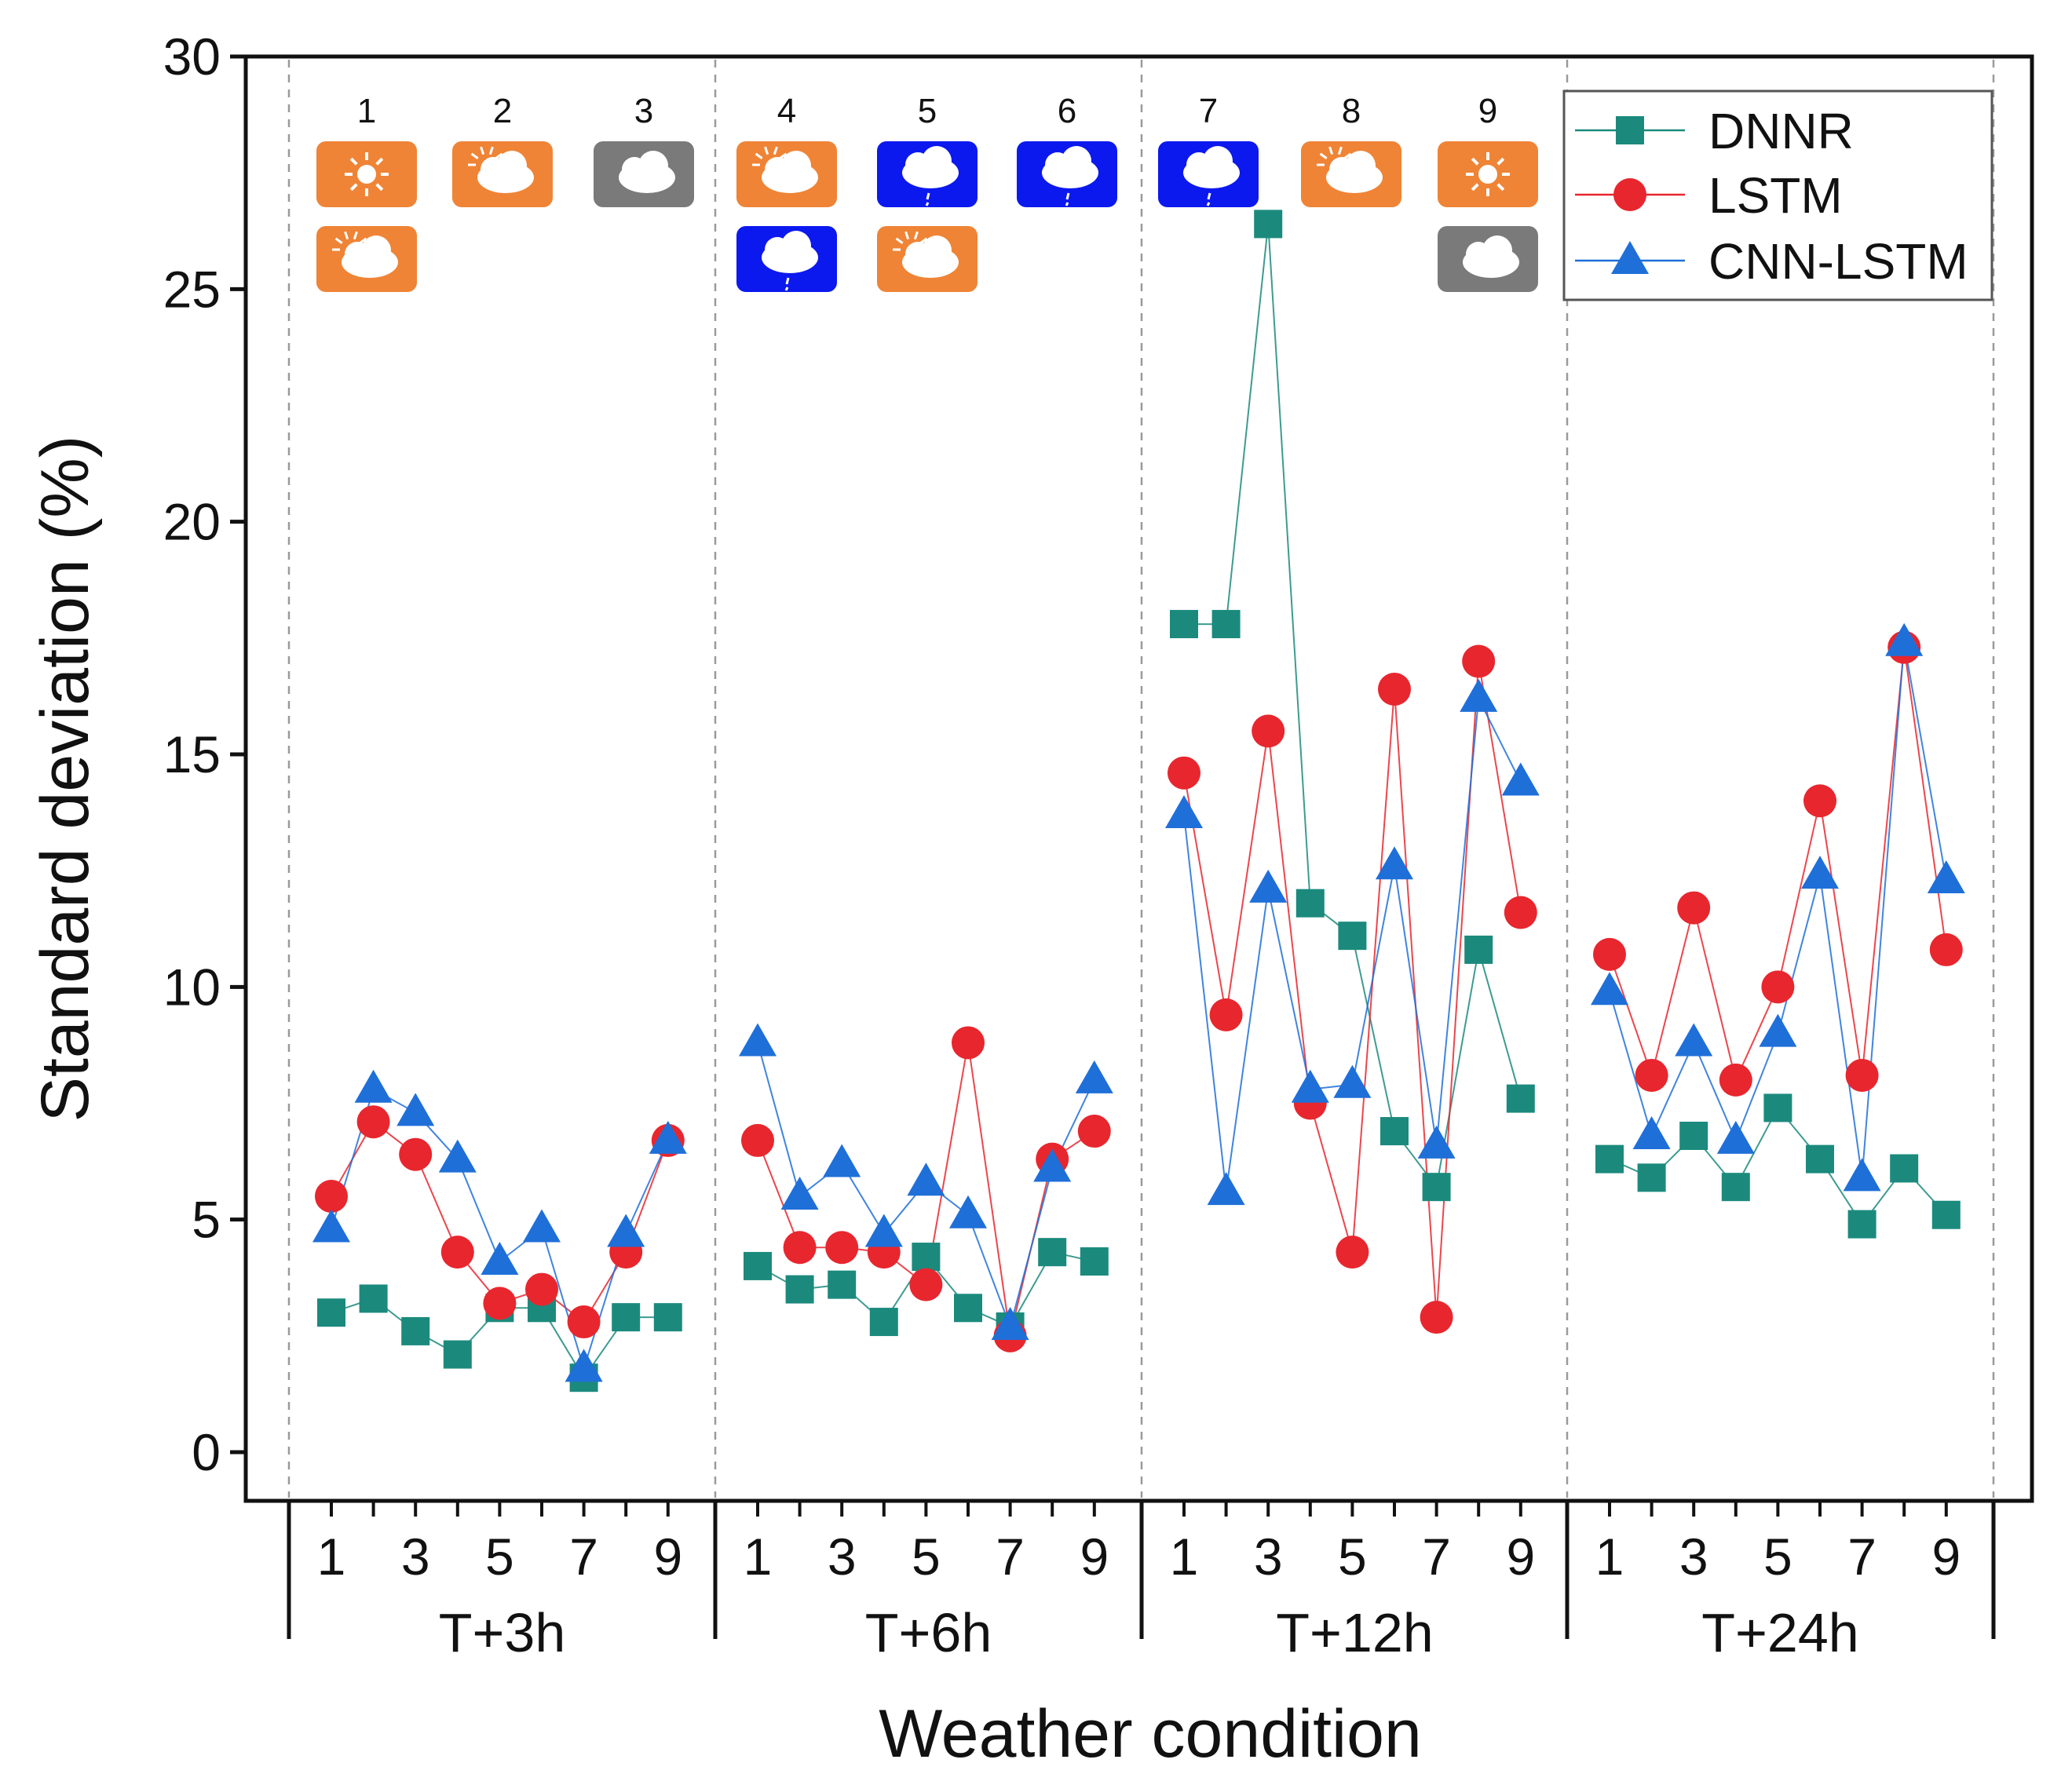 The width and height of the screenshot is (2072, 1774). Describe the element at coordinates (927, 192) in the screenshot. I see `weather-icon-panel: 1 2 3 4 5 6 7 8 9` at that location.